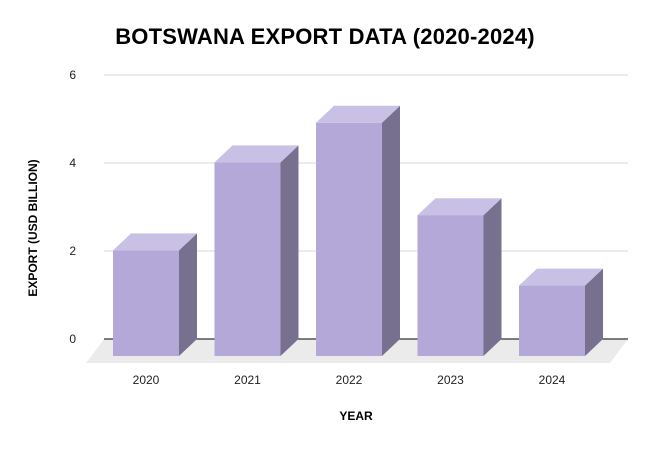 Image resolution: width=650 pixels, height=450 pixels. What do you see at coordinates (349, 380) in the screenshot?
I see `x-tick-label: 2022` at bounding box center [349, 380].